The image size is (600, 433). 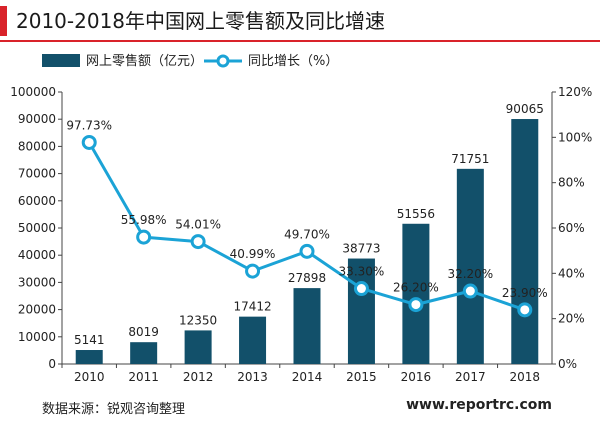 What do you see at coordinates (416, 288) in the screenshot?
I see `growth-label-2016: 26.20%` at bounding box center [416, 288].